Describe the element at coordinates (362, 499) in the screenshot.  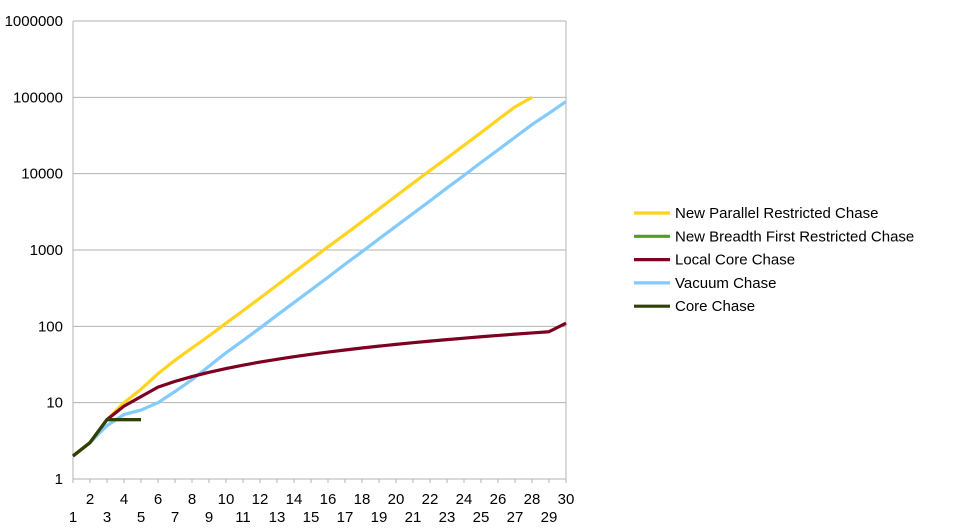
I see `x-tick-label: 18` at that location.